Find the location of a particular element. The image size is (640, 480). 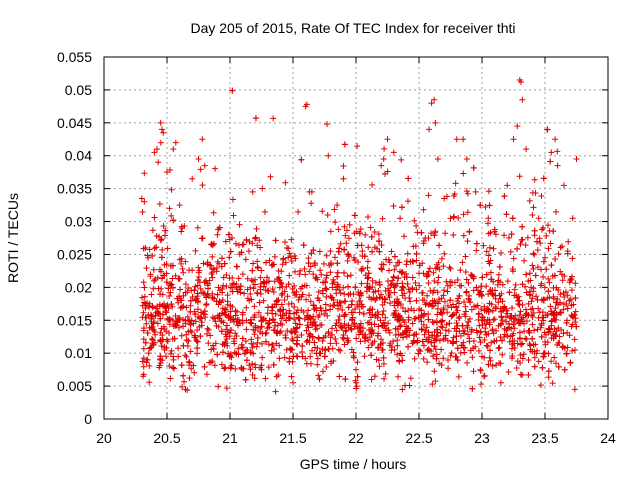

y-tick-label: 0 is located at coordinates (88, 419).